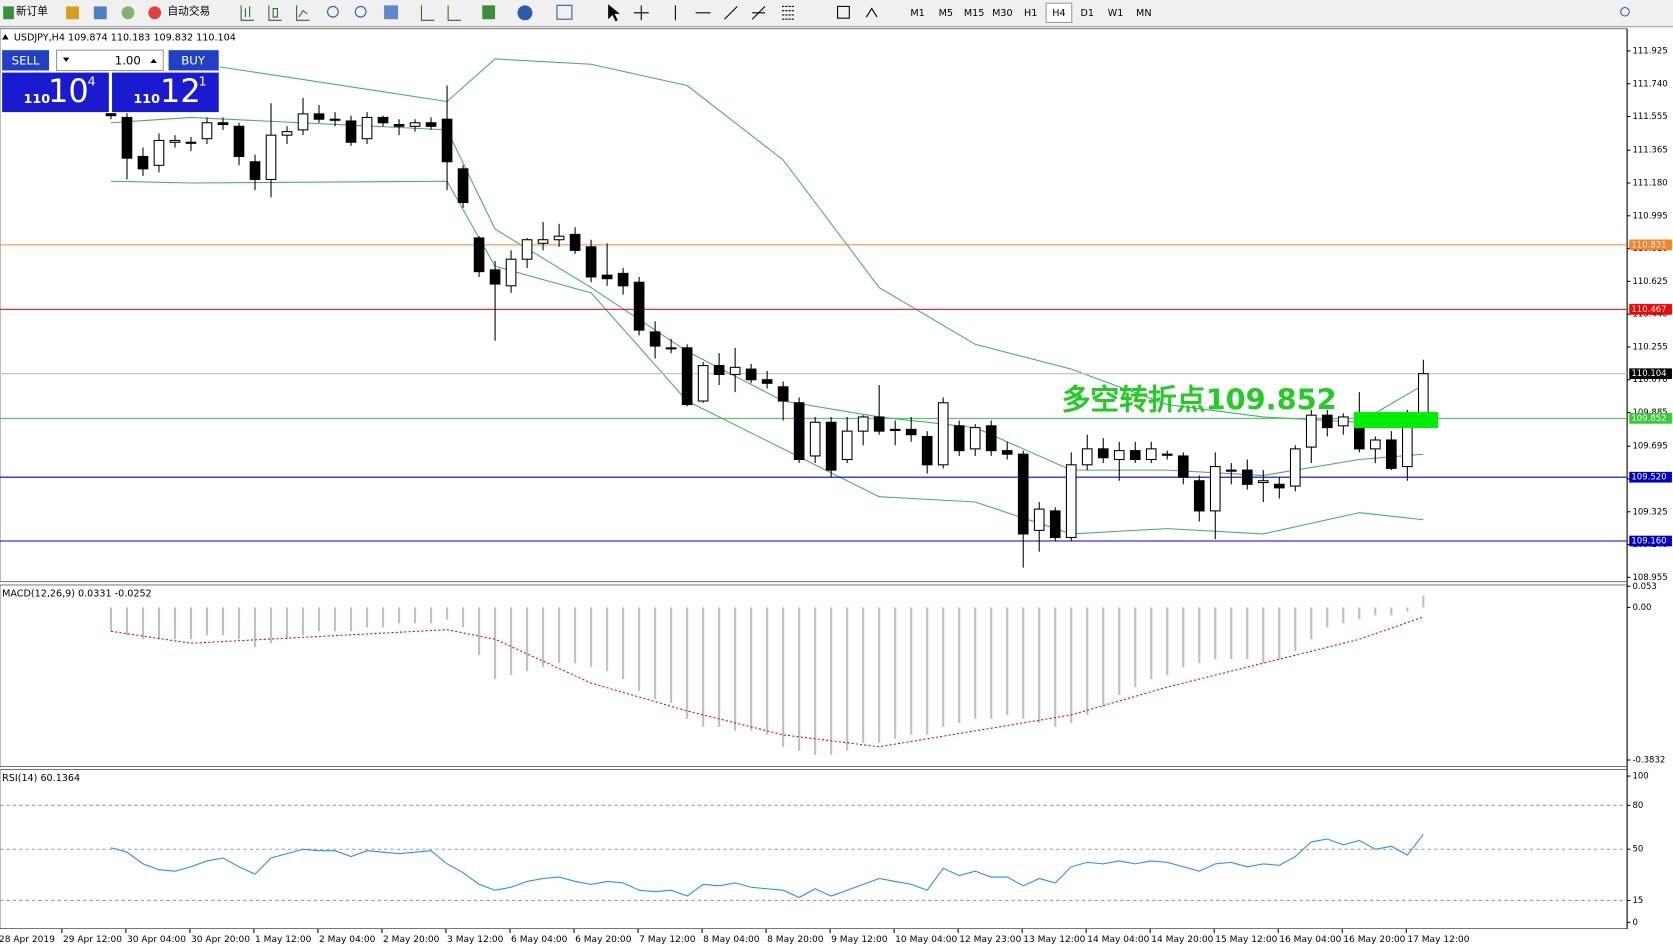  What do you see at coordinates (55, 92) in the screenshot?
I see `sell-price-box` at bounding box center [55, 92].